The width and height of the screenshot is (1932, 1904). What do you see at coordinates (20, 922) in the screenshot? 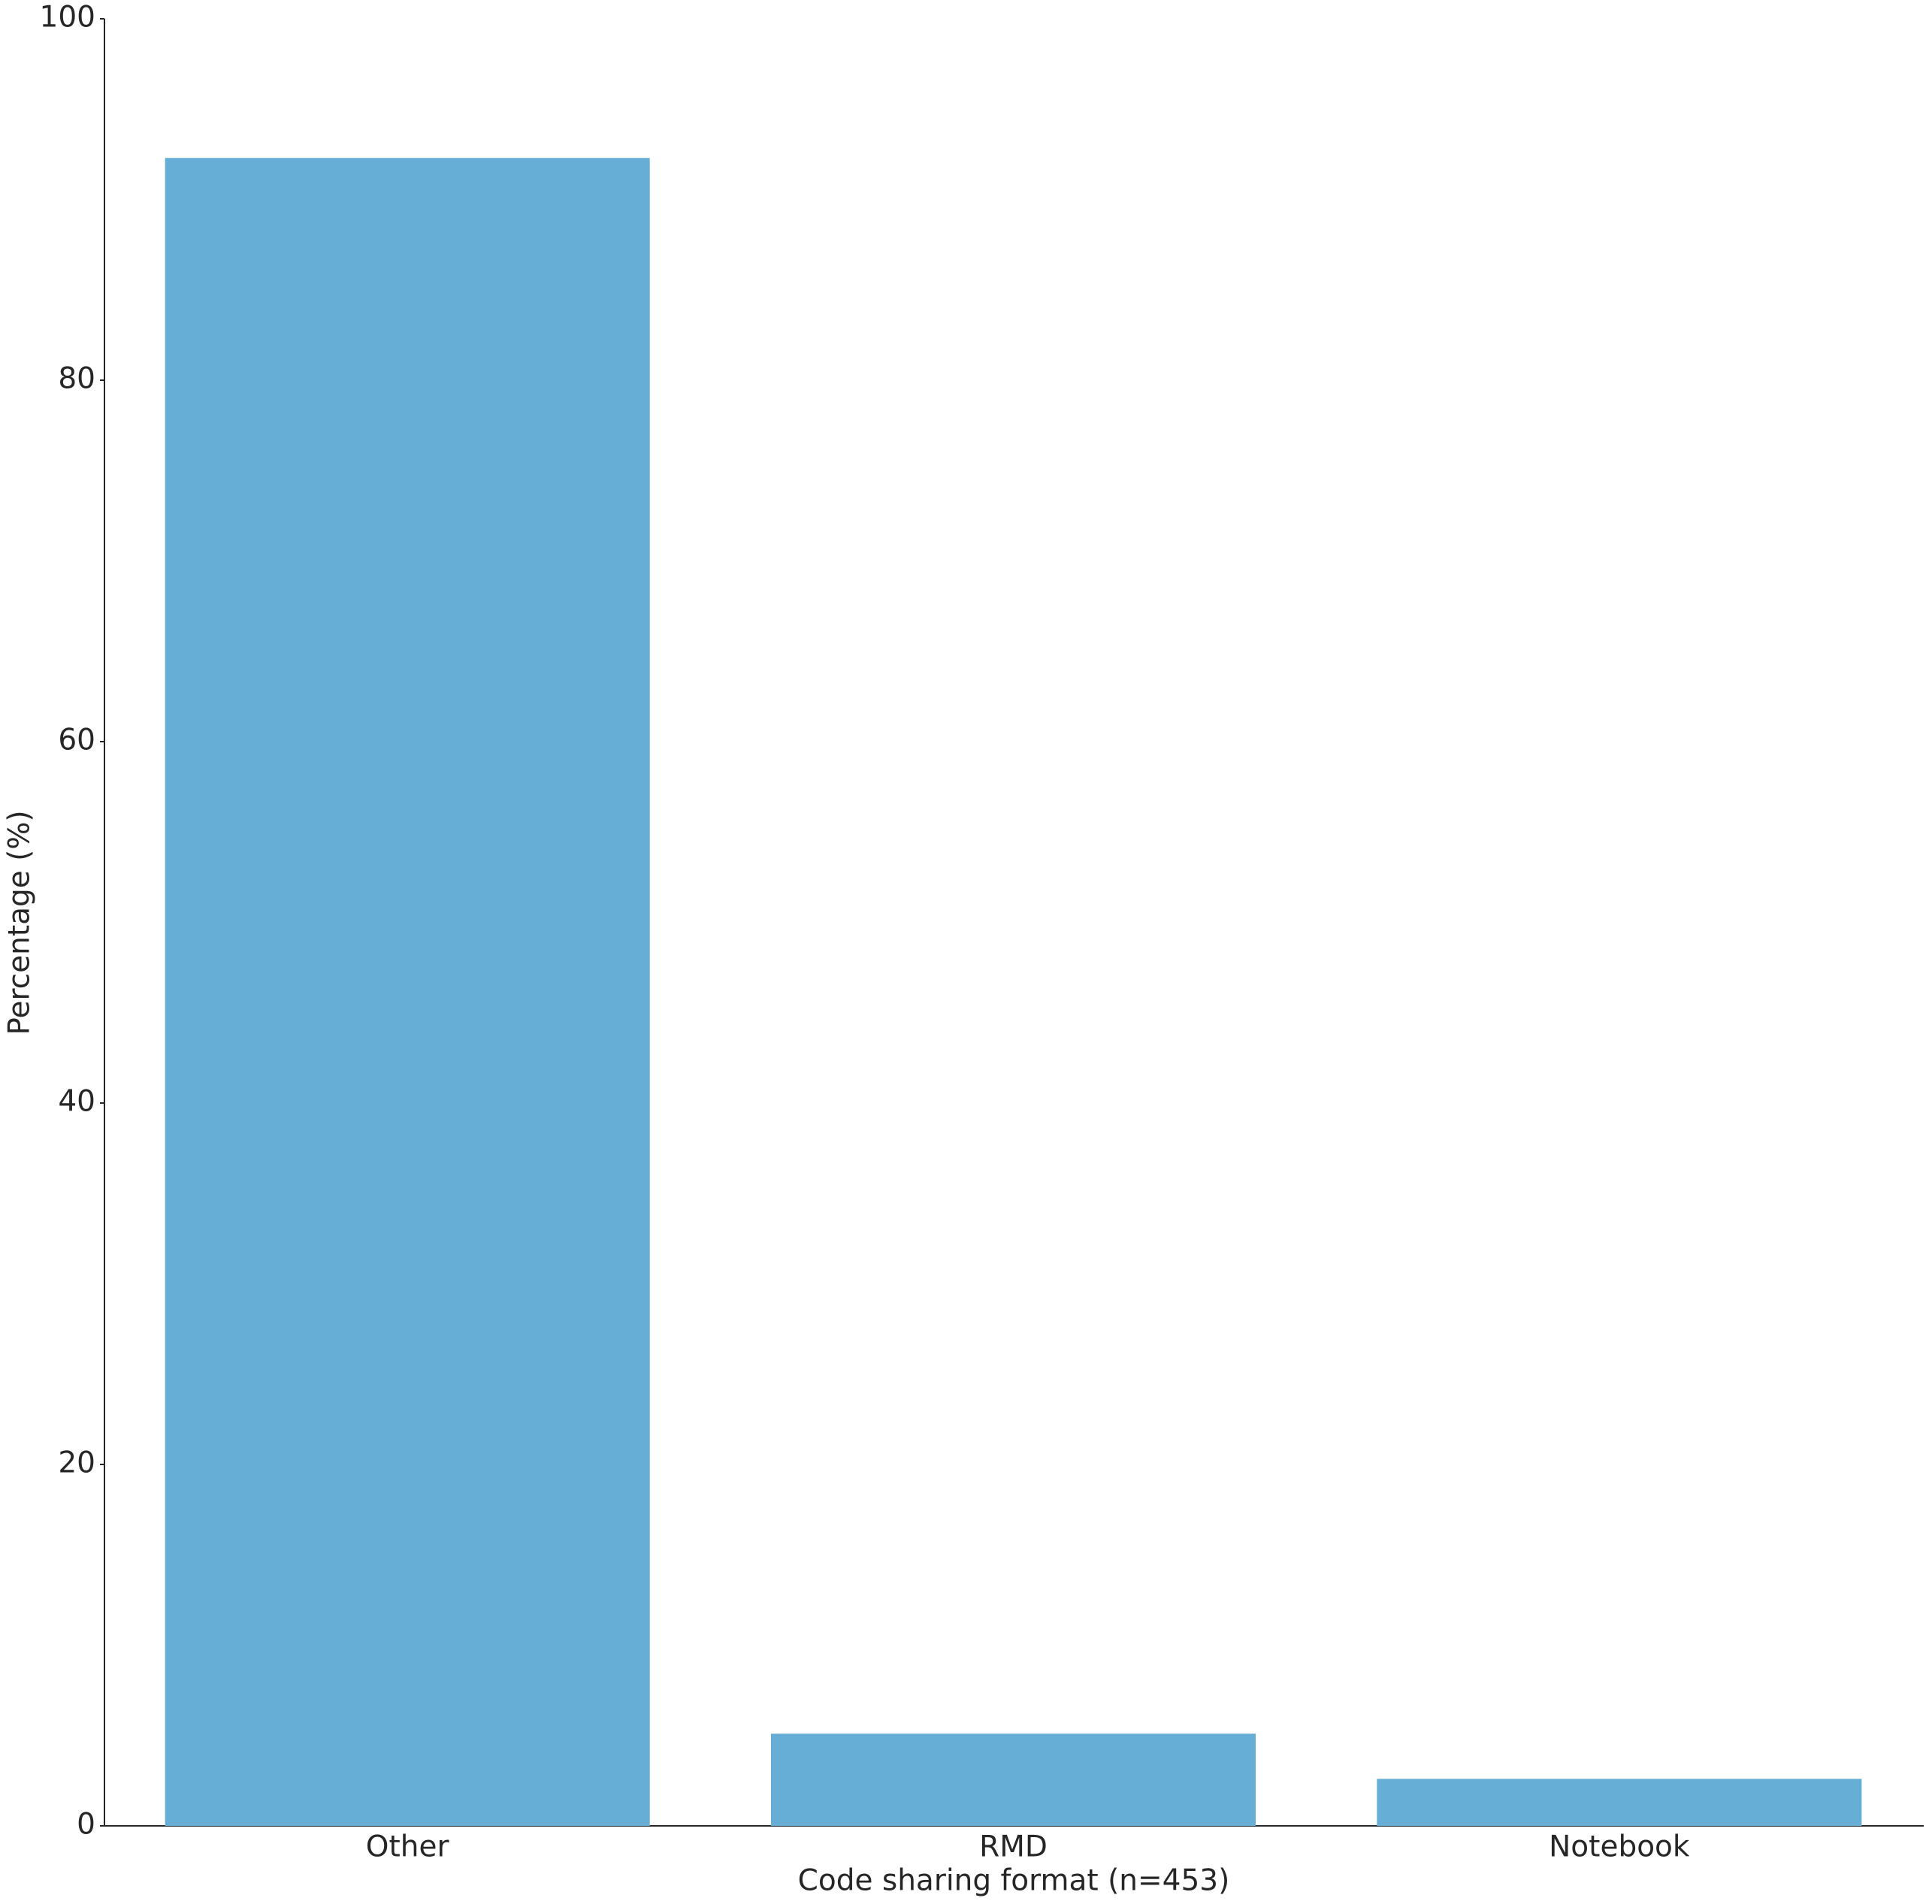
I see `y-axis-label: Percentage (%)` at bounding box center [20, 922].